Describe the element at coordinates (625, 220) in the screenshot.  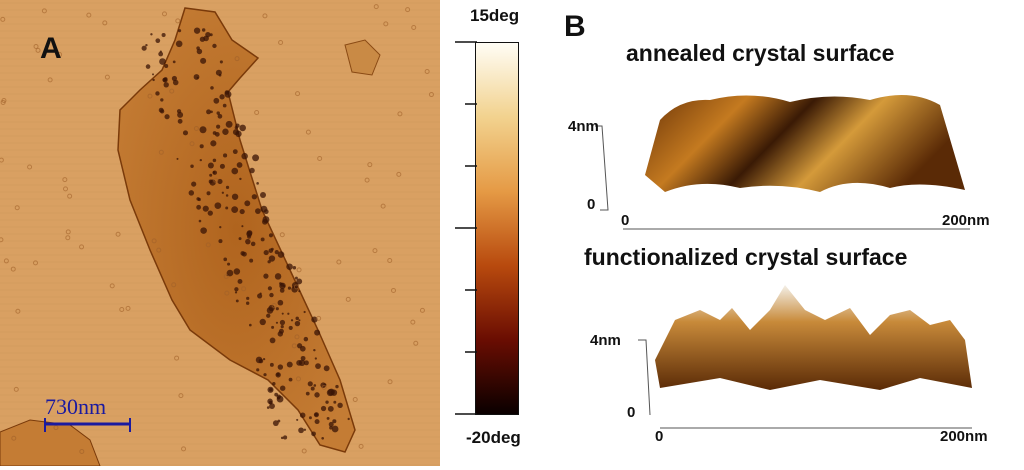
I see `top-x-start: 0` at that location.